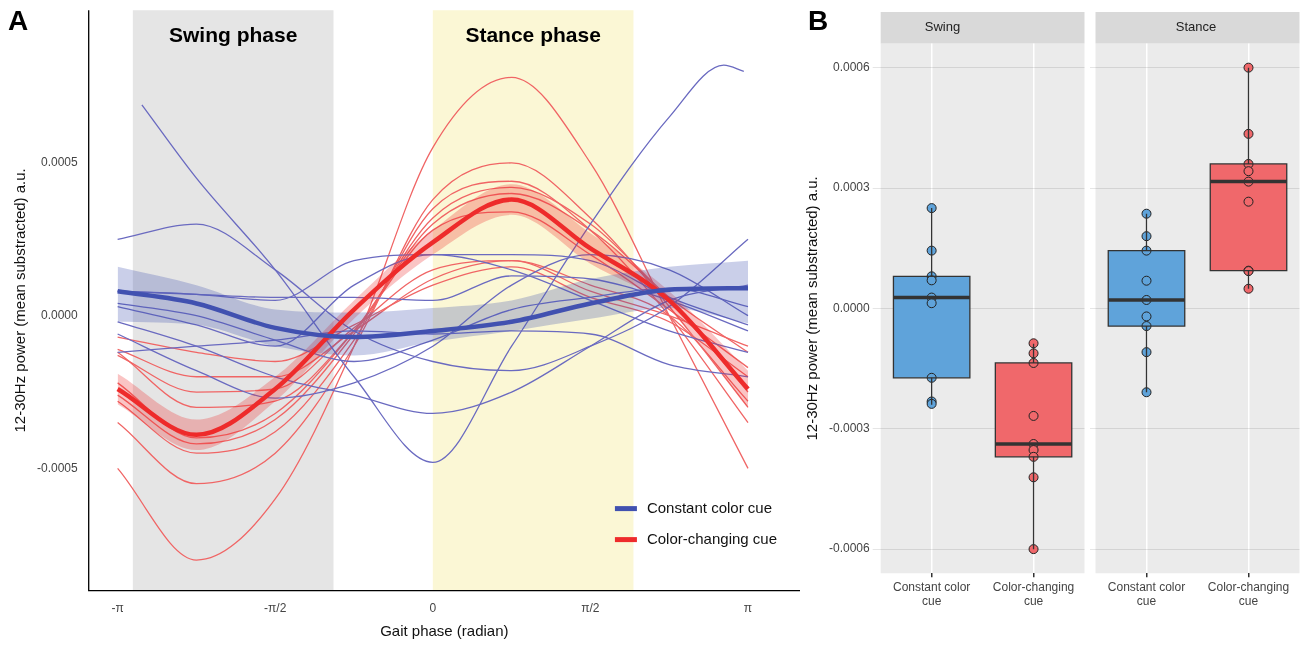 The width and height of the screenshot is (1305, 650). What do you see at coordinates (60, 162) in the screenshot?
I see `y-tick-label: 0.0005` at bounding box center [60, 162].